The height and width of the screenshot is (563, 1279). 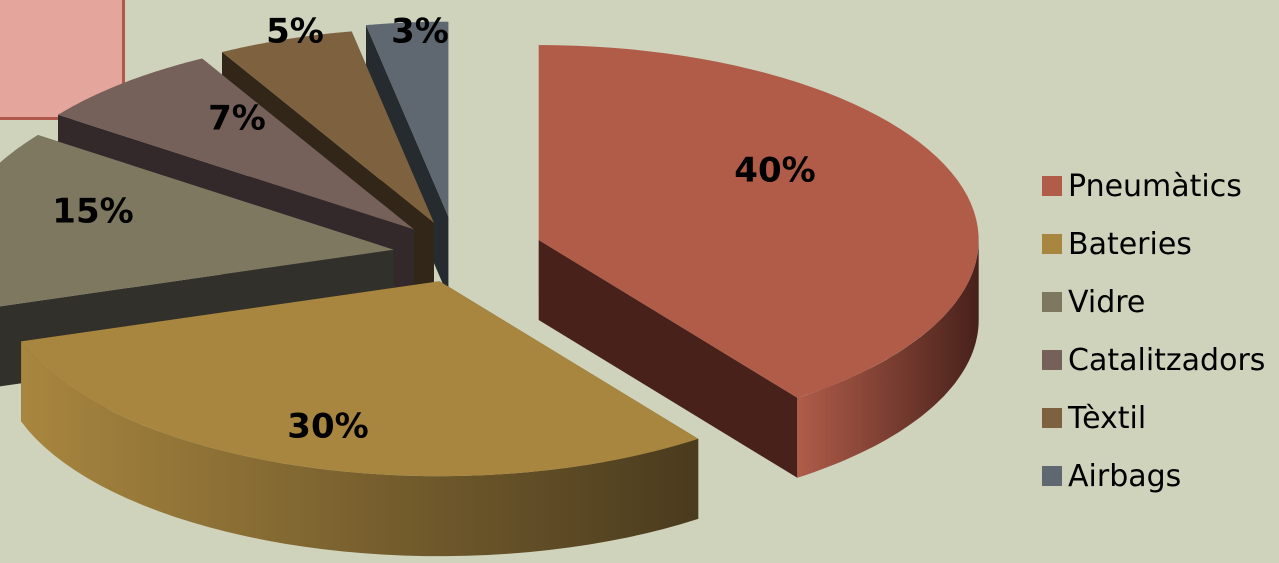 I want to click on slice-wall, so click(x=668, y=359).